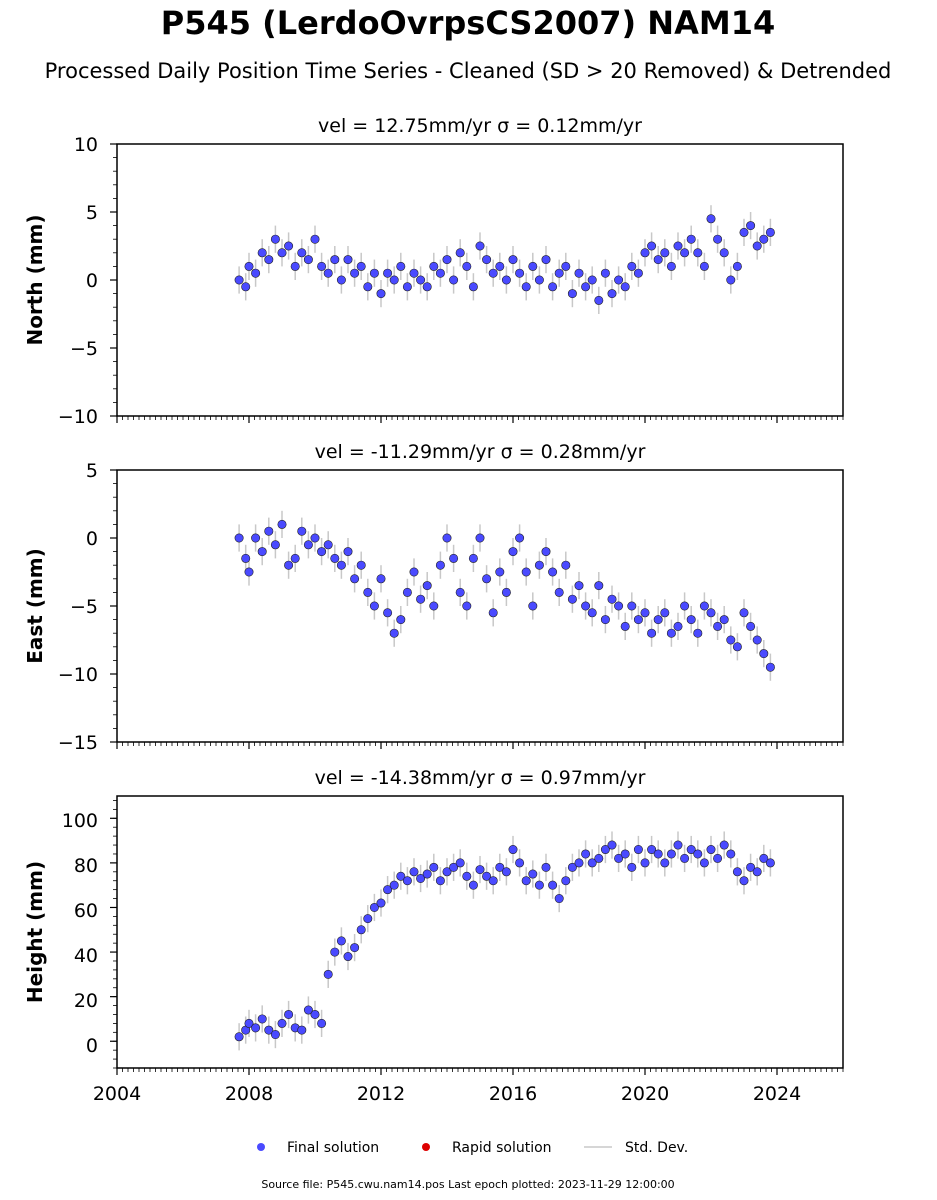 The width and height of the screenshot is (937, 1200). What do you see at coordinates (92, 471) in the screenshot?
I see `panel-east-ytick-label: 5` at bounding box center [92, 471].